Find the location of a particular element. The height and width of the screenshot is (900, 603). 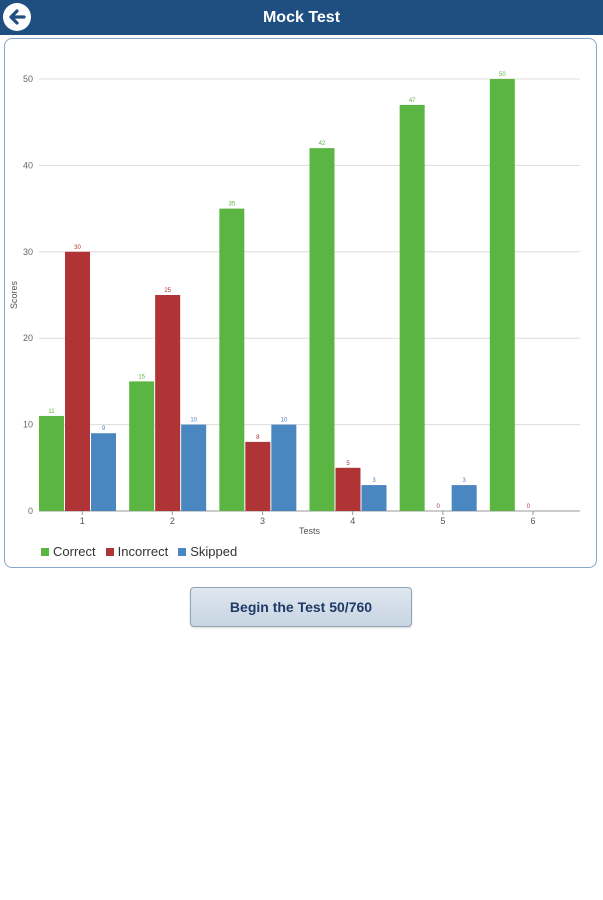

legend-item: Skipped is located at coordinates (207, 551).